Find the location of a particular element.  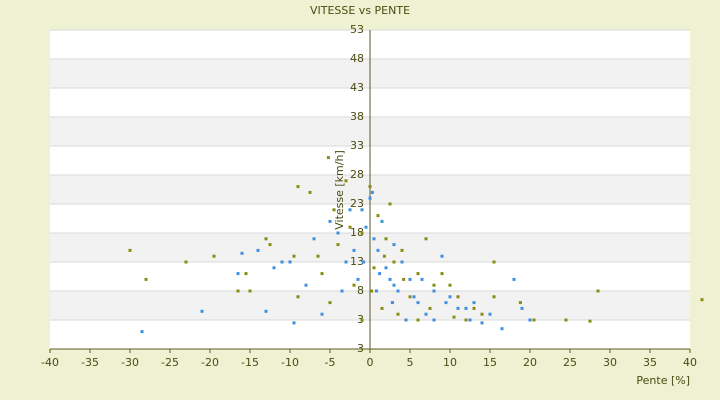

x-tick-label: 5 is located at coordinates (410, 362).